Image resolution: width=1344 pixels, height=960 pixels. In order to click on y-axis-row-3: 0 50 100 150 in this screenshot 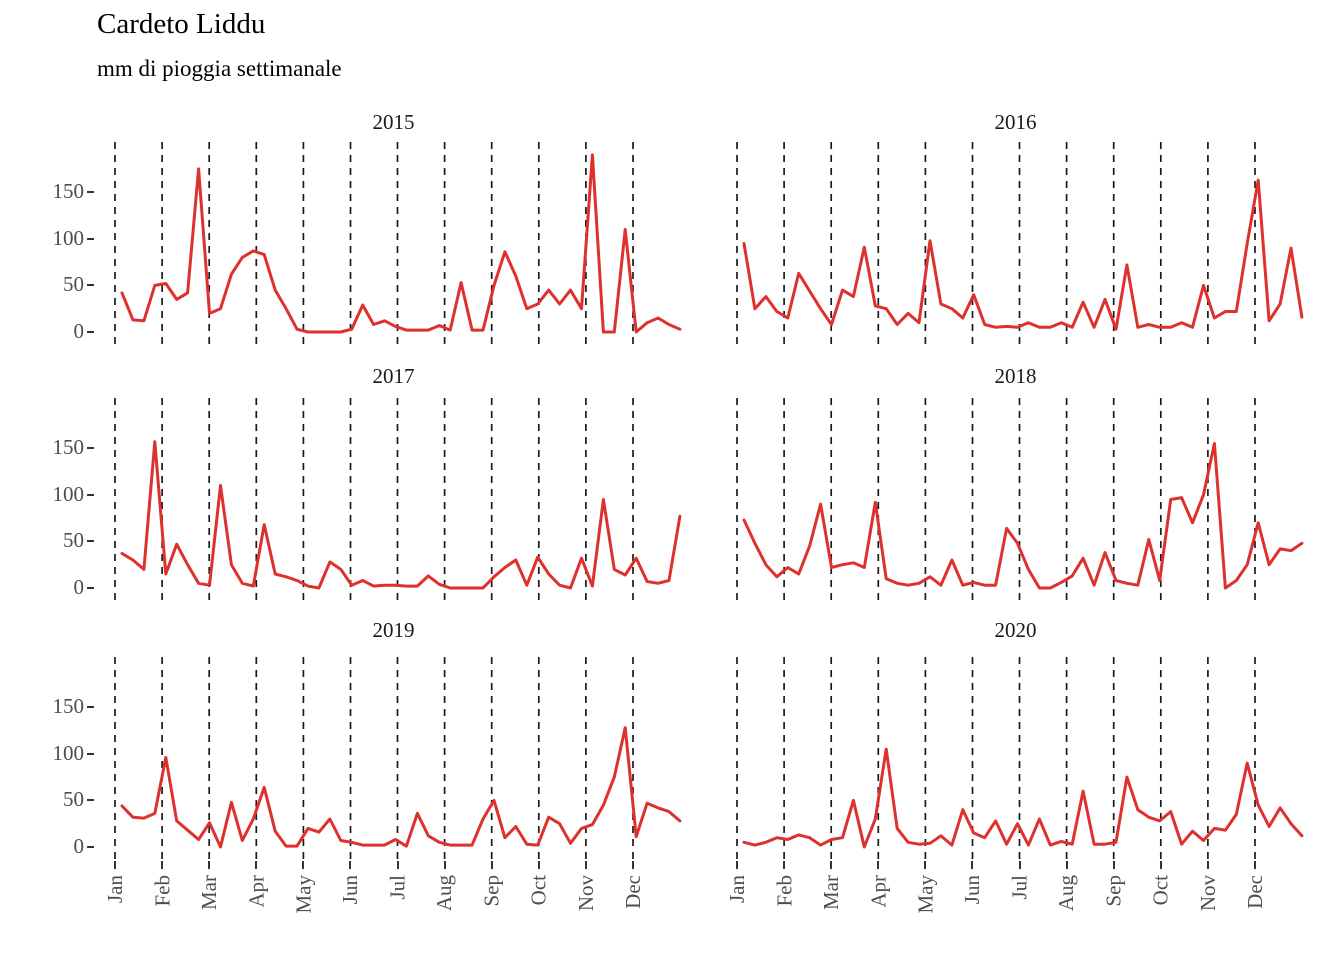, I will do `click(48, 758)`.